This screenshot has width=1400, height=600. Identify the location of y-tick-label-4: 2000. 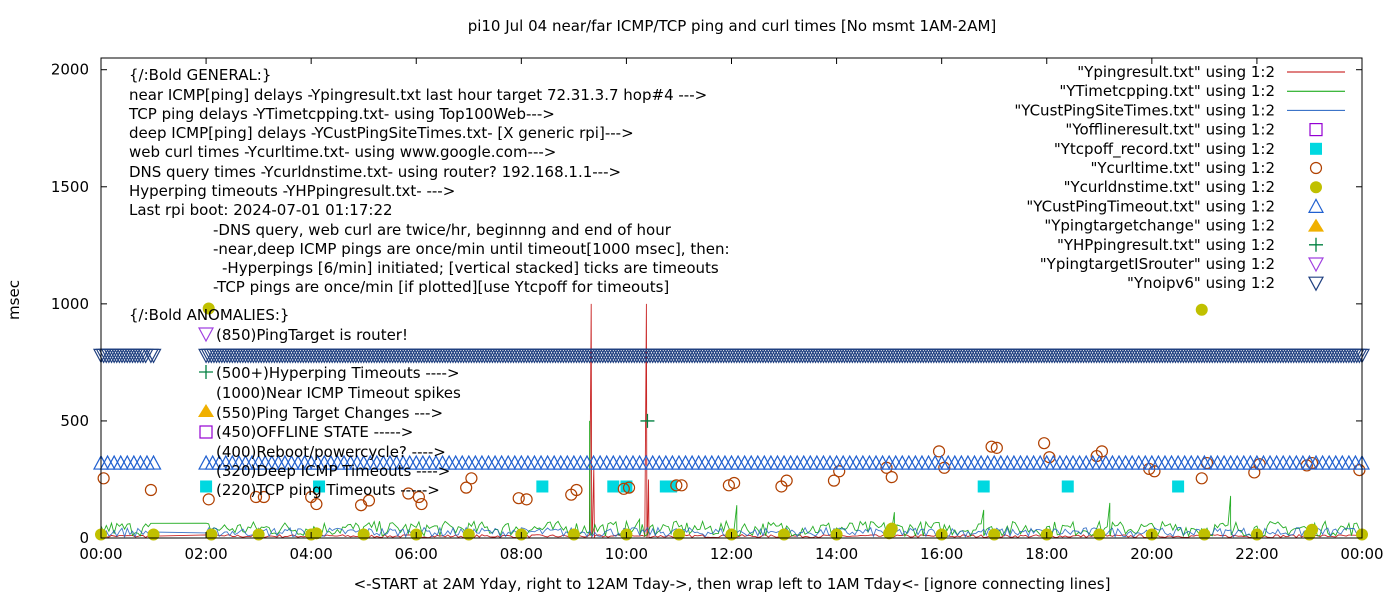
(70, 70).